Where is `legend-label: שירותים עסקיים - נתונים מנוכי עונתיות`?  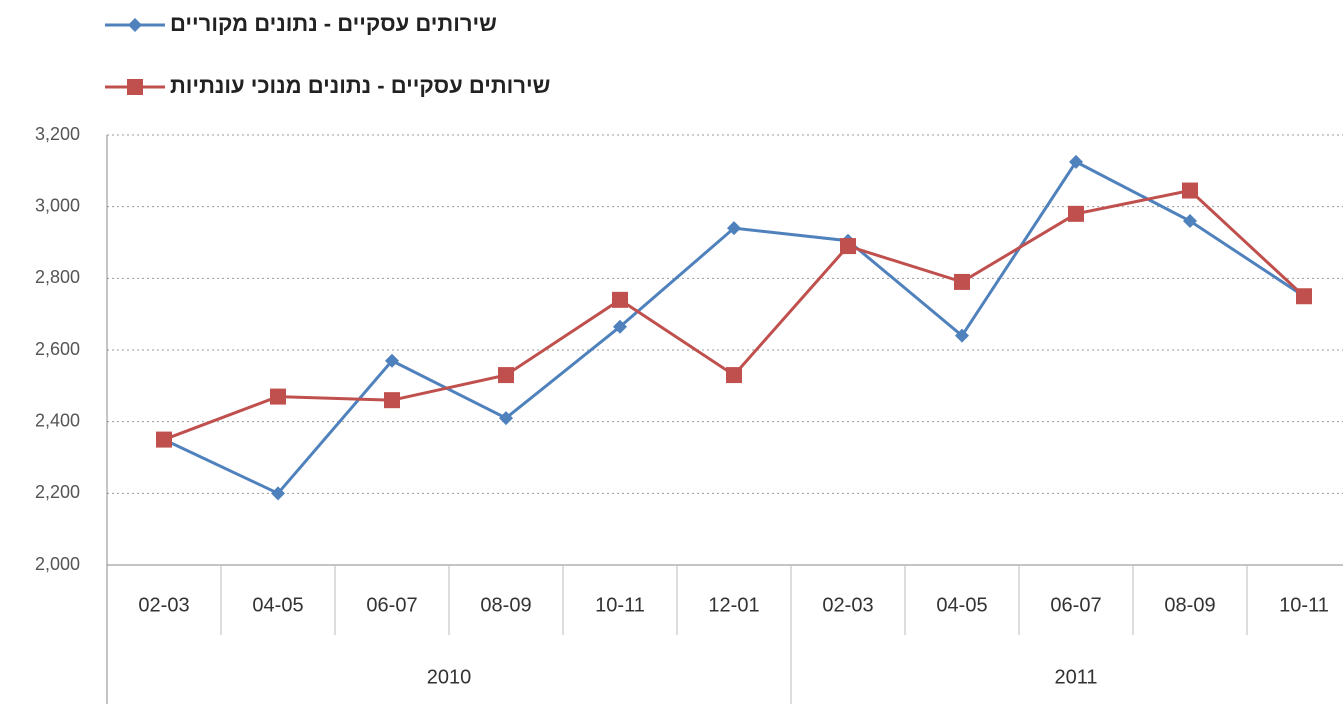
legend-label: שירותים עסקיים - נתונים מנוכי עונתיות is located at coordinates (360, 85).